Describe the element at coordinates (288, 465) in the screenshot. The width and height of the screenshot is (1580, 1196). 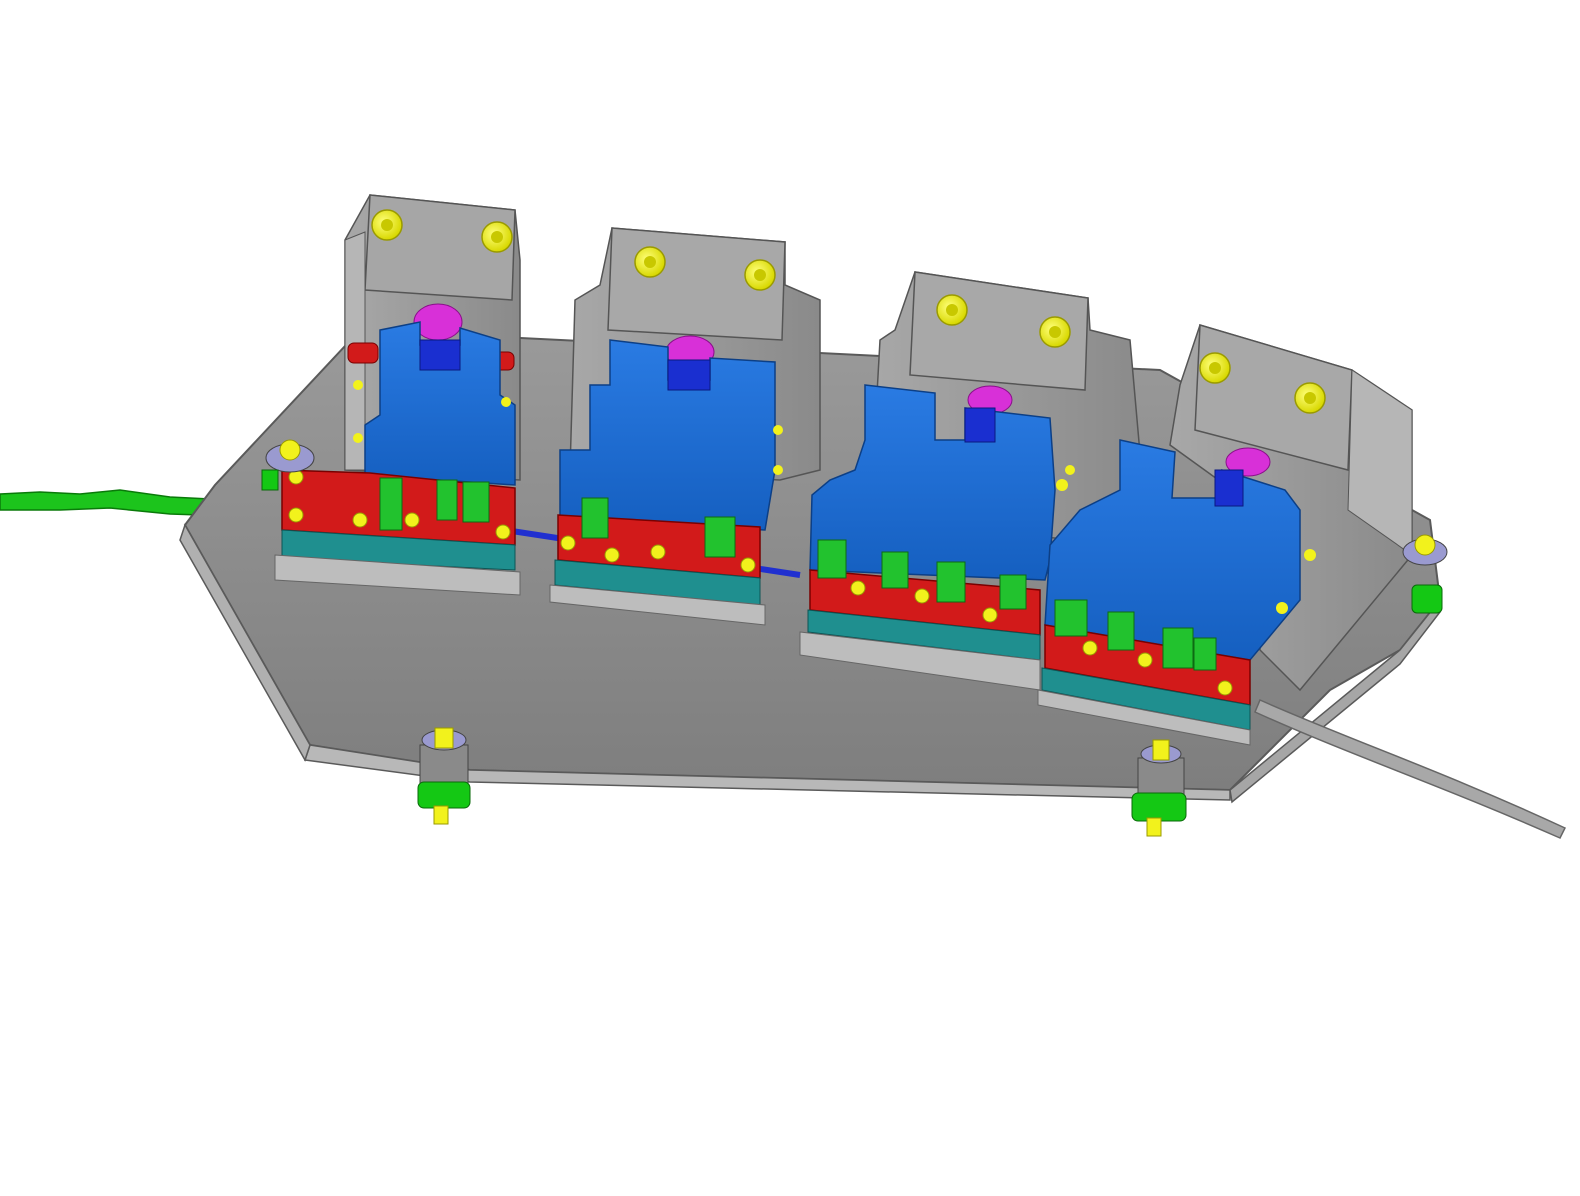
I see `foot-post-back-left` at that location.